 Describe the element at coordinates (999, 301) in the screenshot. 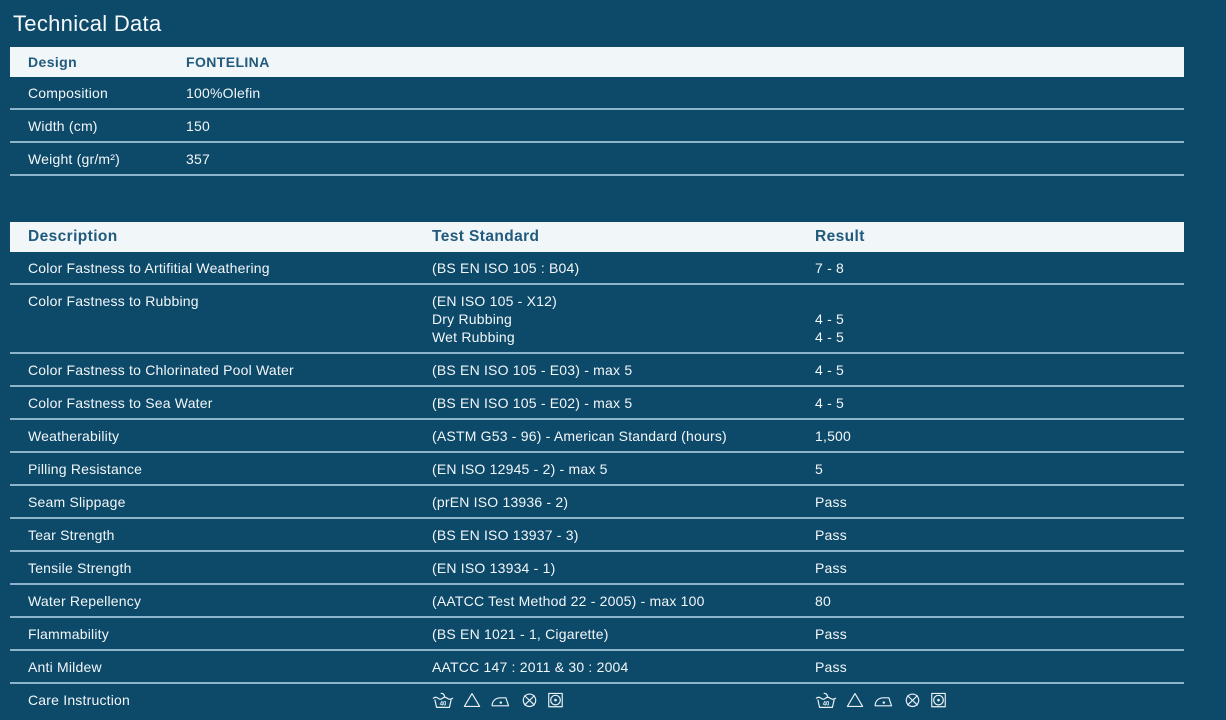

I see `result-line` at that location.